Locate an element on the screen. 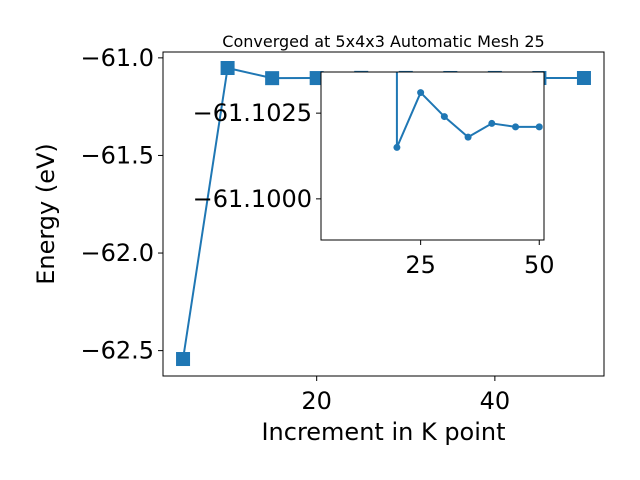 The image size is (640, 480). y-axis-label: Energy (eV) is located at coordinates (46, 214).